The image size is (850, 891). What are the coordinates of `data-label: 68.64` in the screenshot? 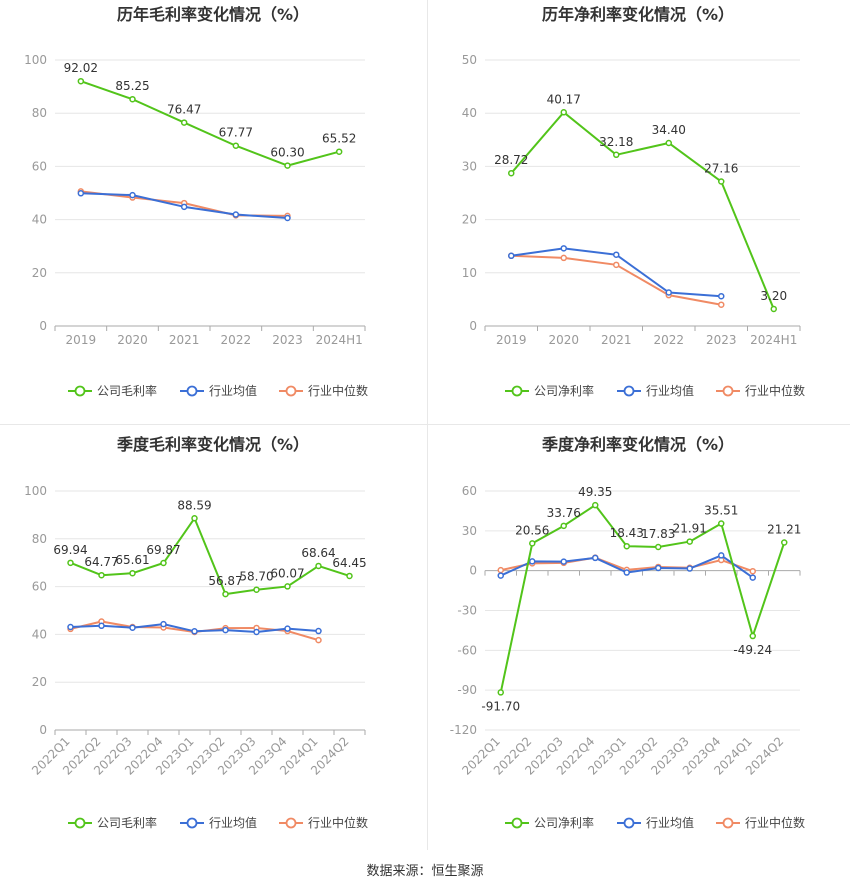 It's located at (318, 553).